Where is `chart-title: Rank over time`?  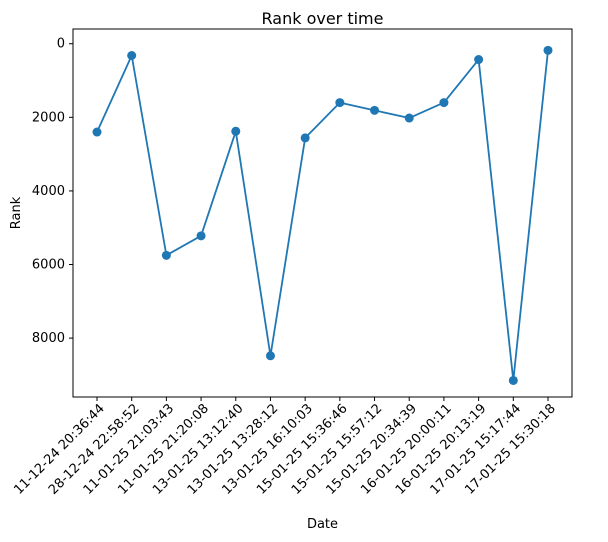
chart-title: Rank over time is located at coordinates (323, 18).